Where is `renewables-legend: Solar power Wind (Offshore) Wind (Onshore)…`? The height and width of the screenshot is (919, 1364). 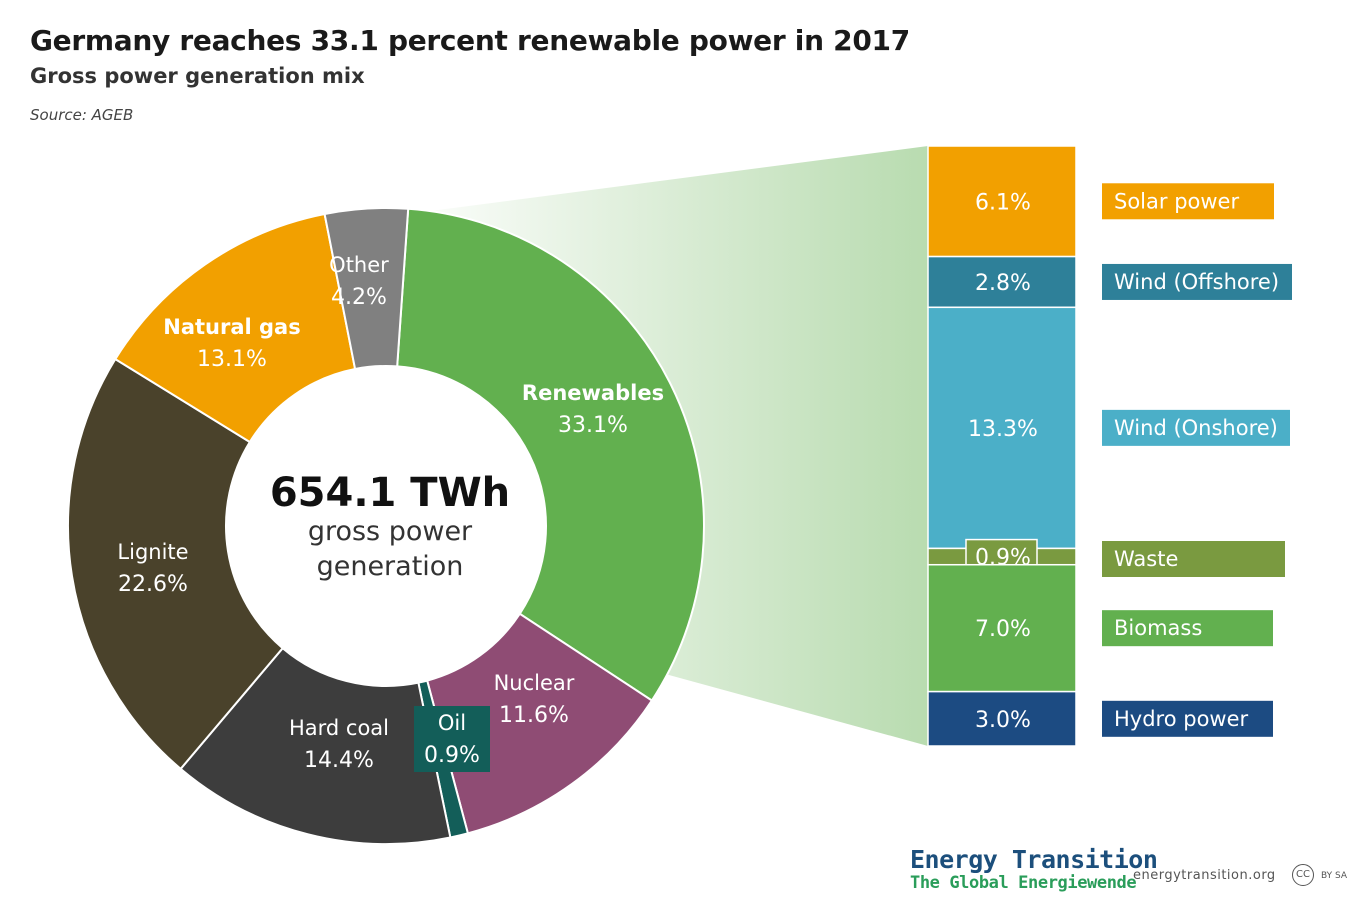
renewables-legend: Solar power Wind (Offshore) Wind (Onshore)… is located at coordinates (1197, 460).